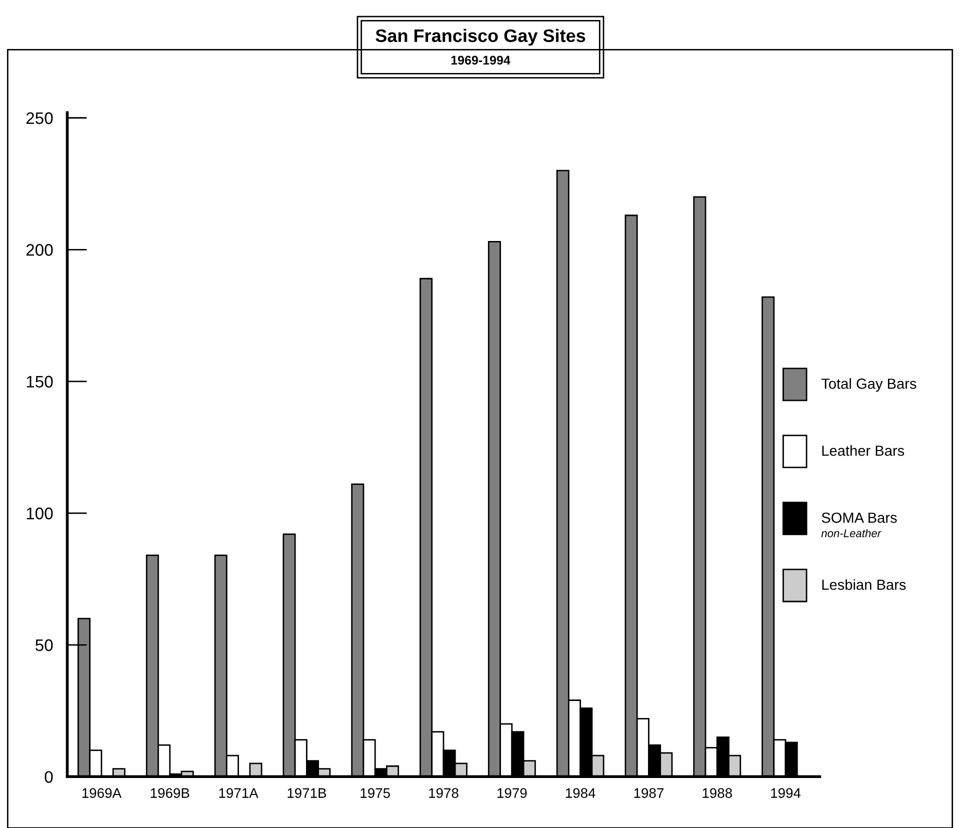 This screenshot has width=961, height=828. Describe the element at coordinates (39, 514) in the screenshot. I see `y-tick-label: 100` at that location.